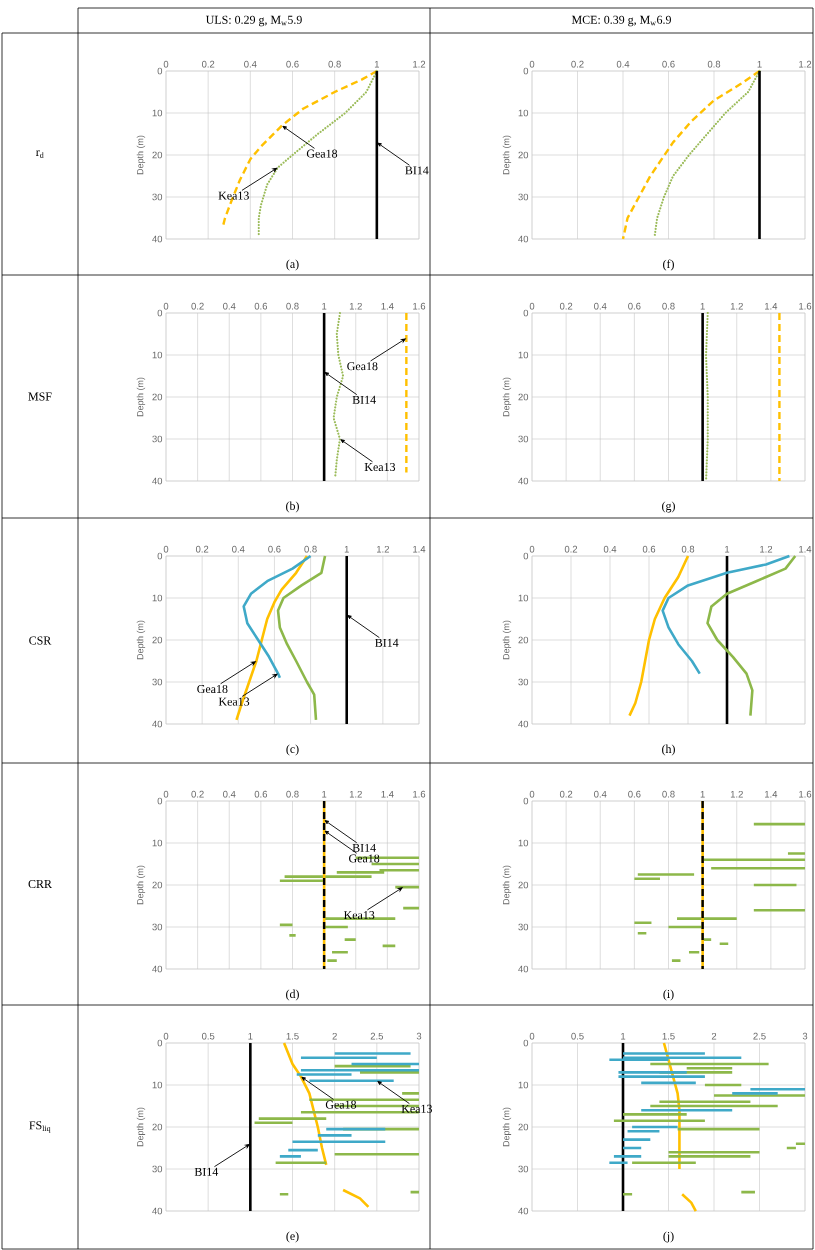 This screenshot has height=1250, width=815. Describe the element at coordinates (668, 995) in the screenshot. I see `text: (i)` at that location.